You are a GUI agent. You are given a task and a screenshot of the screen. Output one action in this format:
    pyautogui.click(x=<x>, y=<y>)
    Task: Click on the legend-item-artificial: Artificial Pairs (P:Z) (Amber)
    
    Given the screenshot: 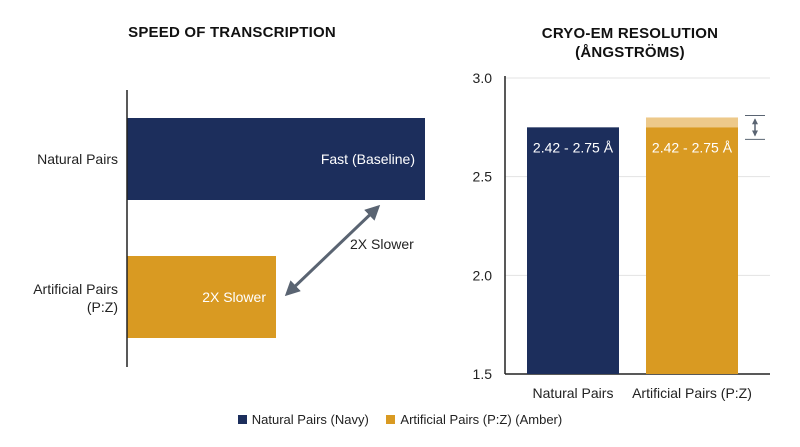 What is the action you would take?
    pyautogui.click(x=474, y=419)
    